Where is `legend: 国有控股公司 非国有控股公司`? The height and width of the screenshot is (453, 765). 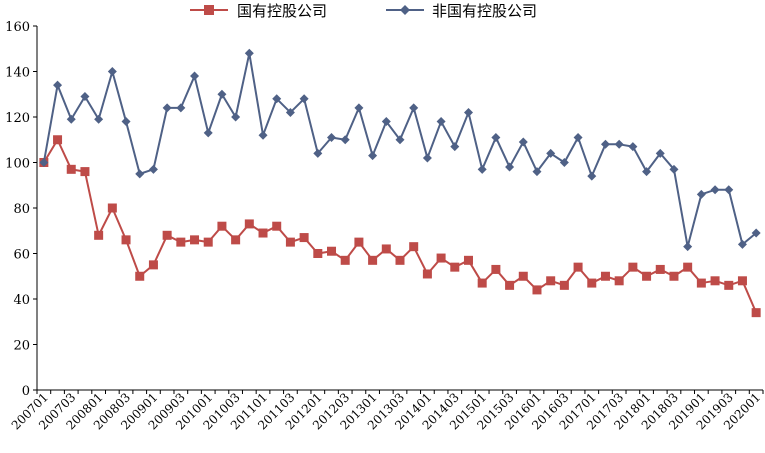 legend: 国有控股公司 非国有控股公司 is located at coordinates (363, 11).